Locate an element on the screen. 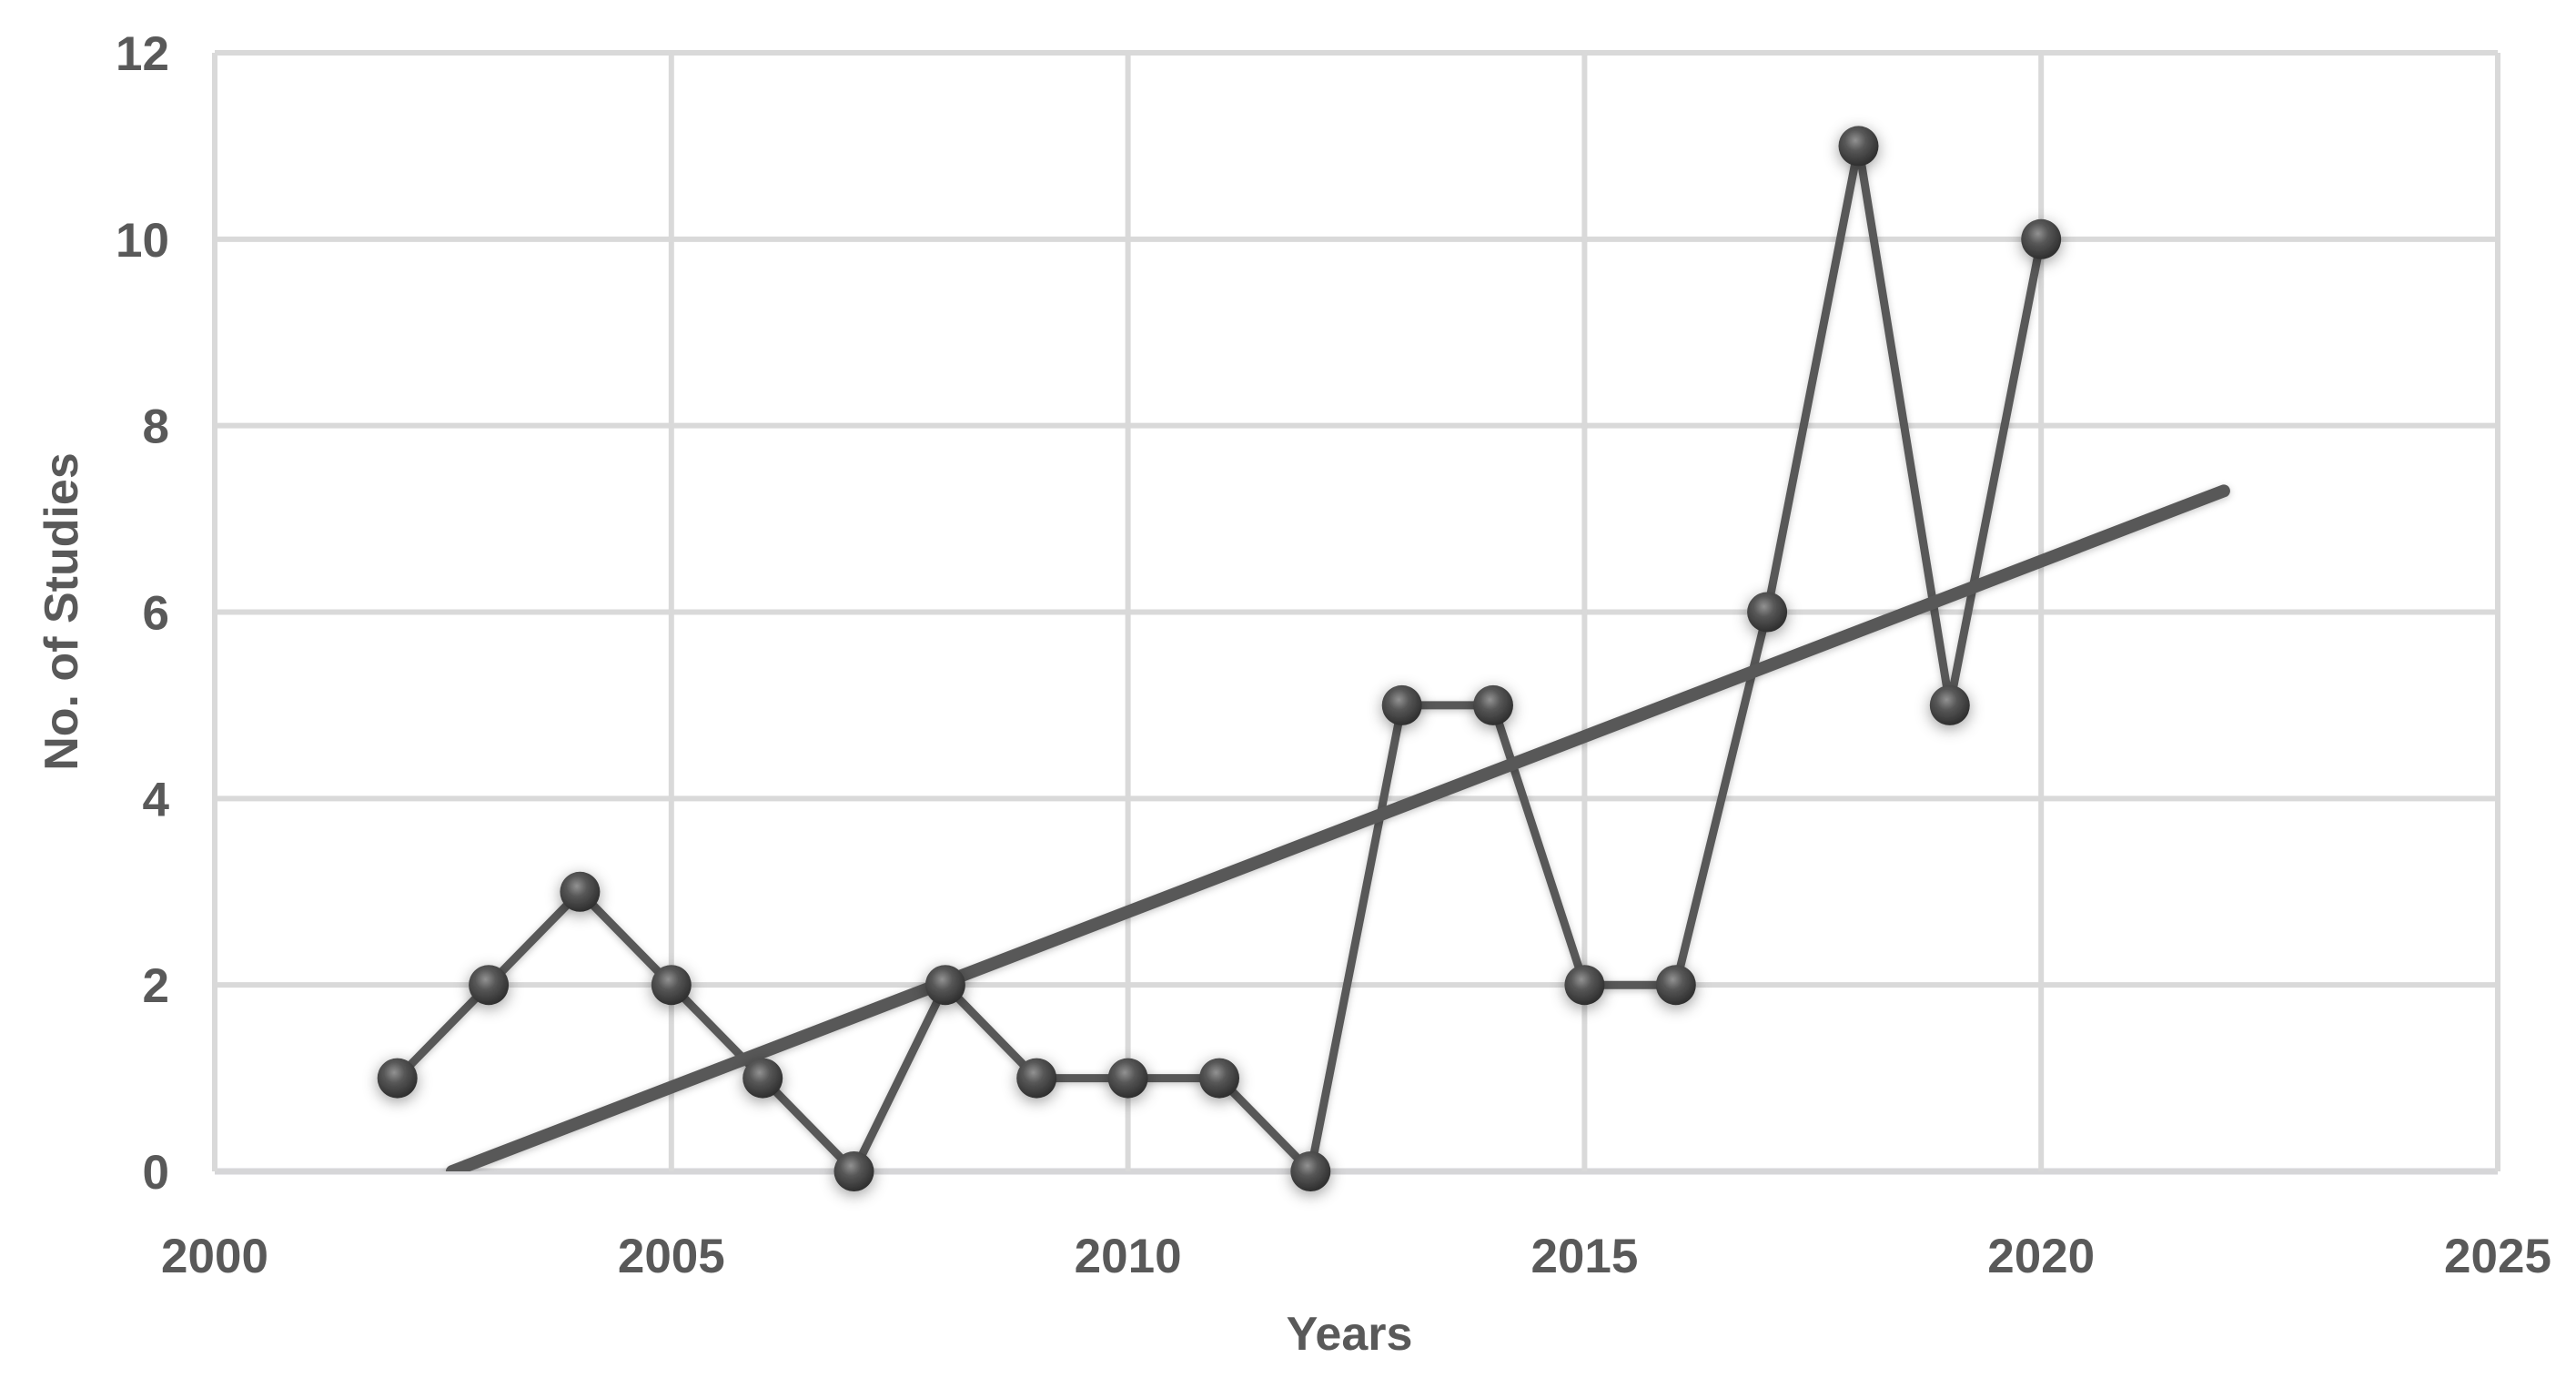  x-axis-tick-labels: 2000 2005 2010 2015 2020 2025 is located at coordinates (1356, 1256).